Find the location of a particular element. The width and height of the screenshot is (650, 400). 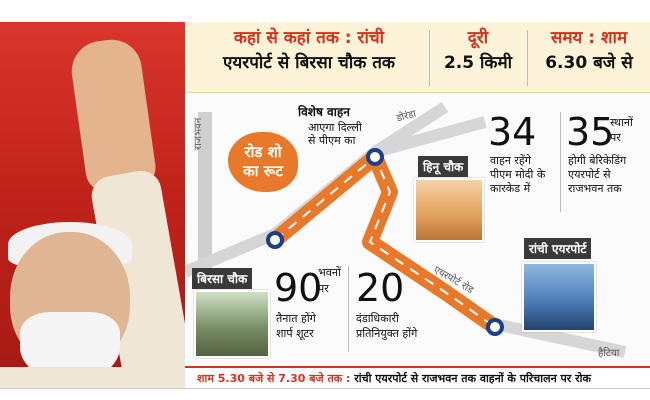

places-count: 35 is located at coordinates (590, 132).